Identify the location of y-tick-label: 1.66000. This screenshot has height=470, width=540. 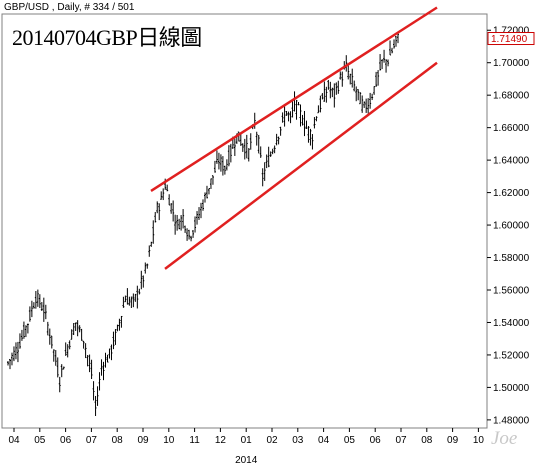
(511, 128).